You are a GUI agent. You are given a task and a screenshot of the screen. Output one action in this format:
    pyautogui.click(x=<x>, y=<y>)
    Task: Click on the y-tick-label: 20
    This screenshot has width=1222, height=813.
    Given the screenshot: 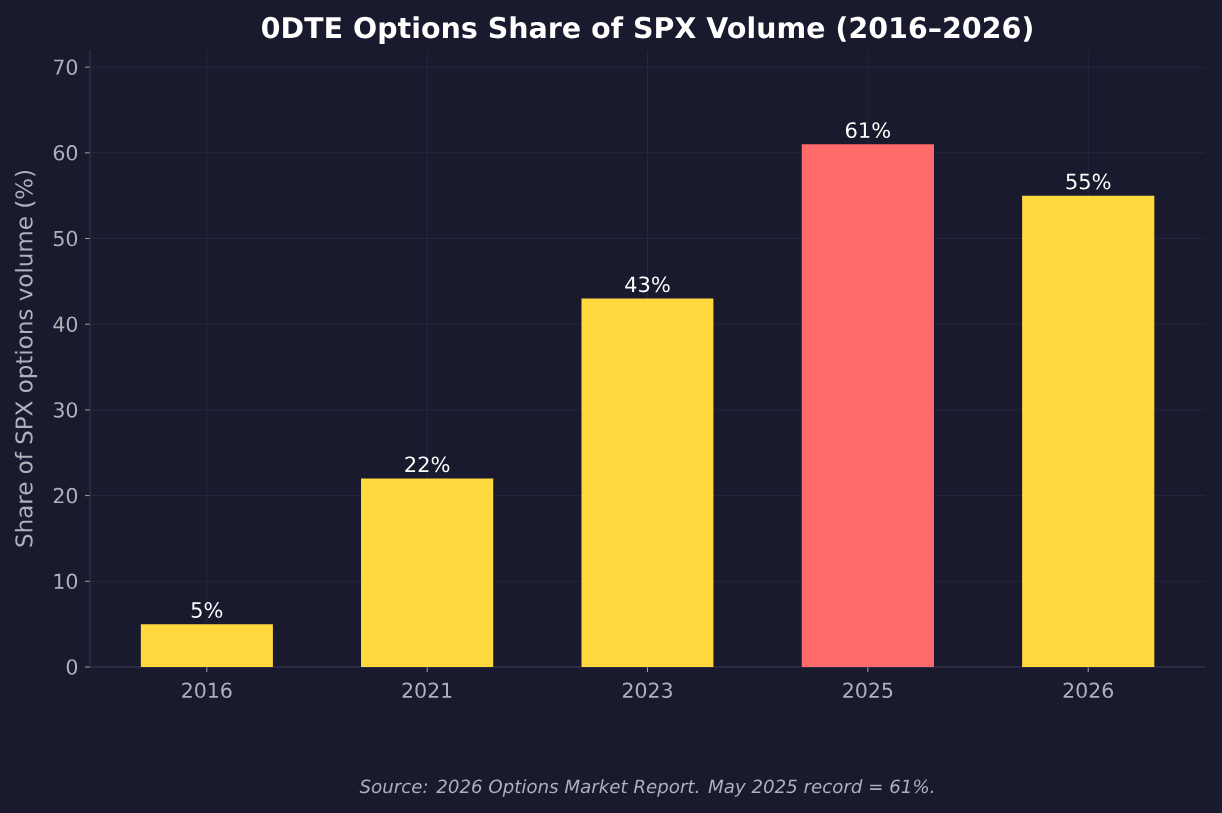 What is the action you would take?
    pyautogui.click(x=65, y=495)
    